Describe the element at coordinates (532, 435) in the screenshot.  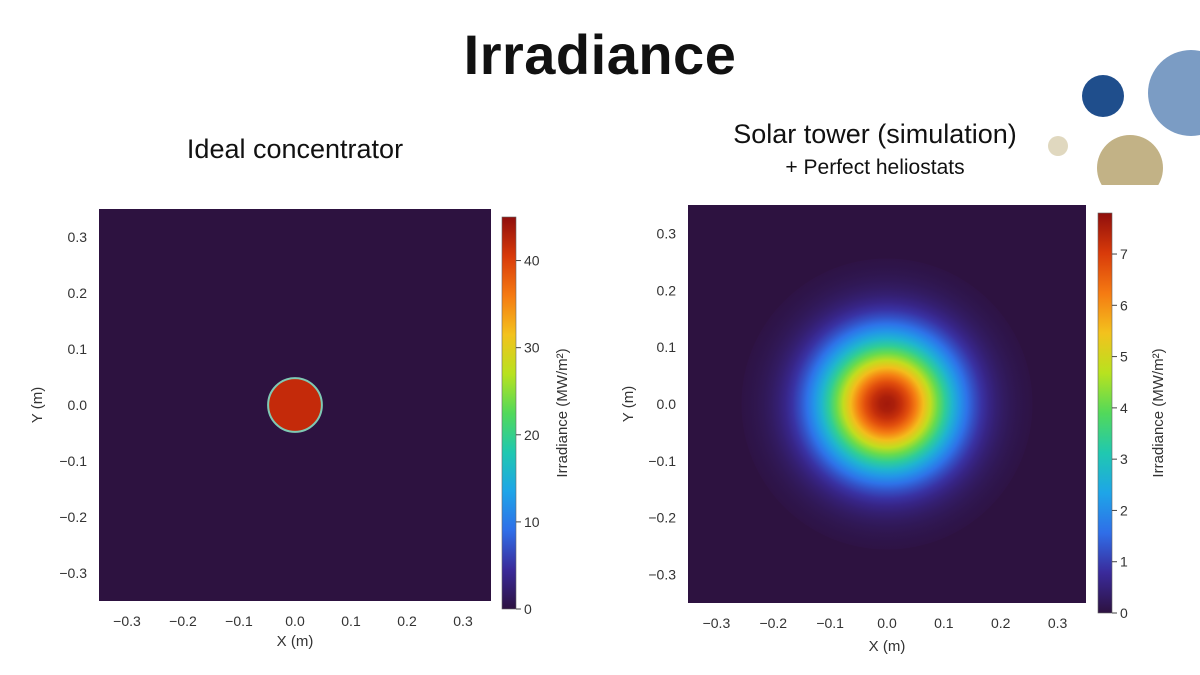
I see `colorbar-tick-label: 20` at that location.